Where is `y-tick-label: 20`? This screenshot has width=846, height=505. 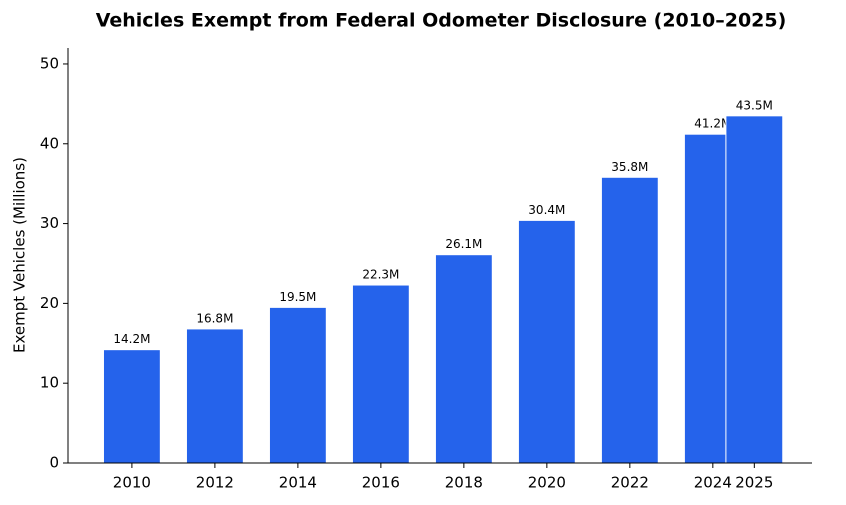 y-tick-label: 20 is located at coordinates (49, 303).